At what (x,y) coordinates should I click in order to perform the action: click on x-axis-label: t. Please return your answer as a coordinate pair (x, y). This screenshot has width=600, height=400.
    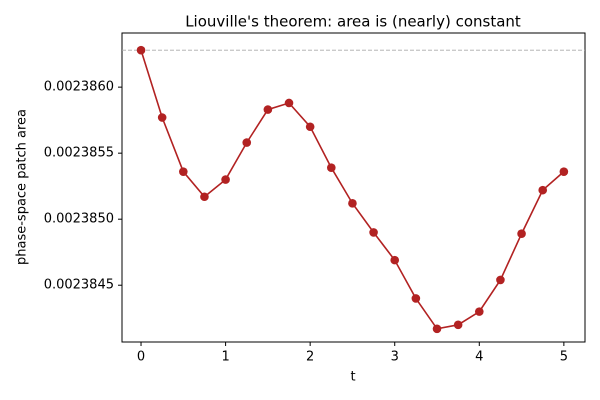
    Looking at the image, I should click on (352, 377).